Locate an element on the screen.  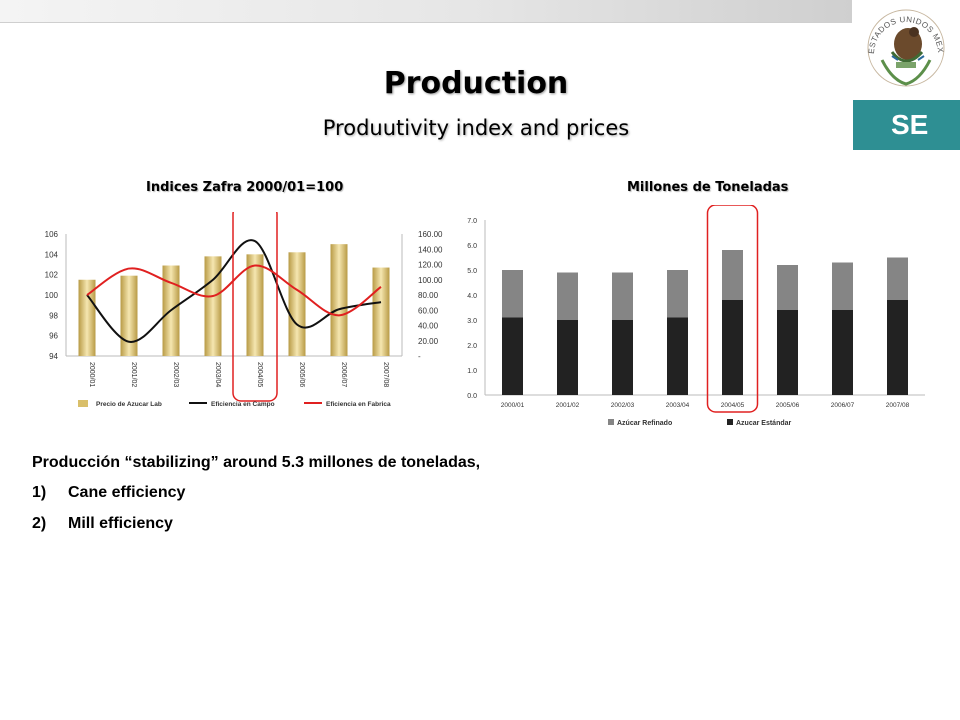
chart1-left-tick-label: 98 is located at coordinates (53, 315).